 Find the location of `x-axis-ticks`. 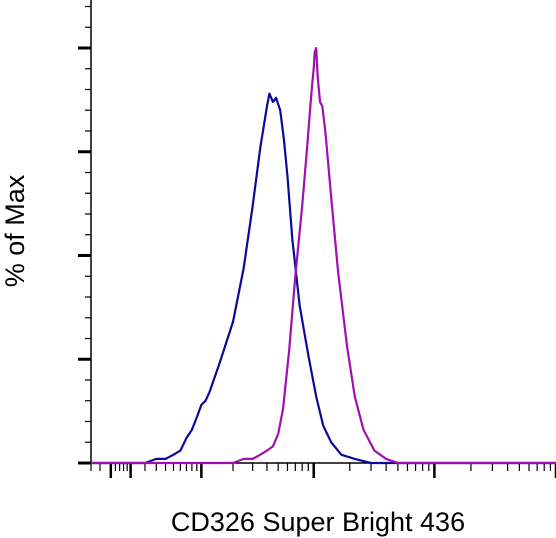

x-axis-ticks is located at coordinates (323, 470).